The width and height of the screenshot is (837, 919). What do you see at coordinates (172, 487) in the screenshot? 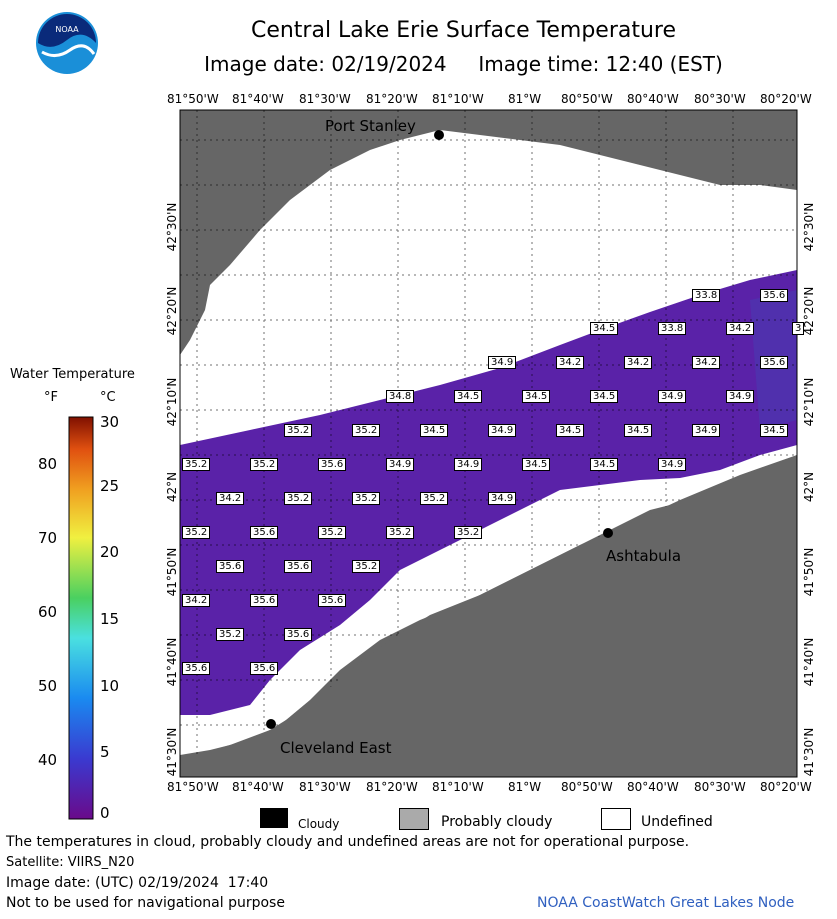
I see `lat-left-3: 42°N` at bounding box center [172, 487].